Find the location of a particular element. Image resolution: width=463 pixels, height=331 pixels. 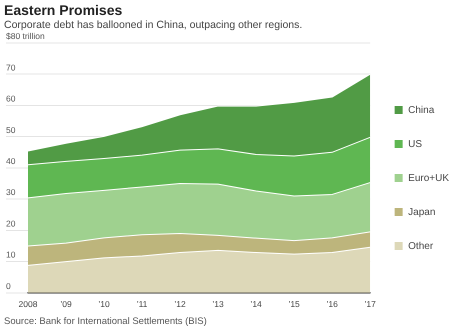

y-tick-label: 20 is located at coordinates (11, 223).